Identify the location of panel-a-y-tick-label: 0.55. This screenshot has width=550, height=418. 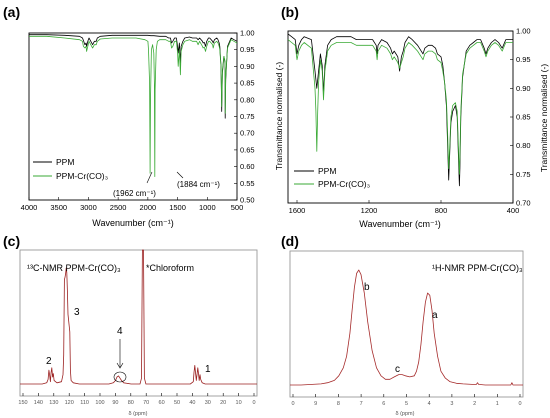
(247, 183).